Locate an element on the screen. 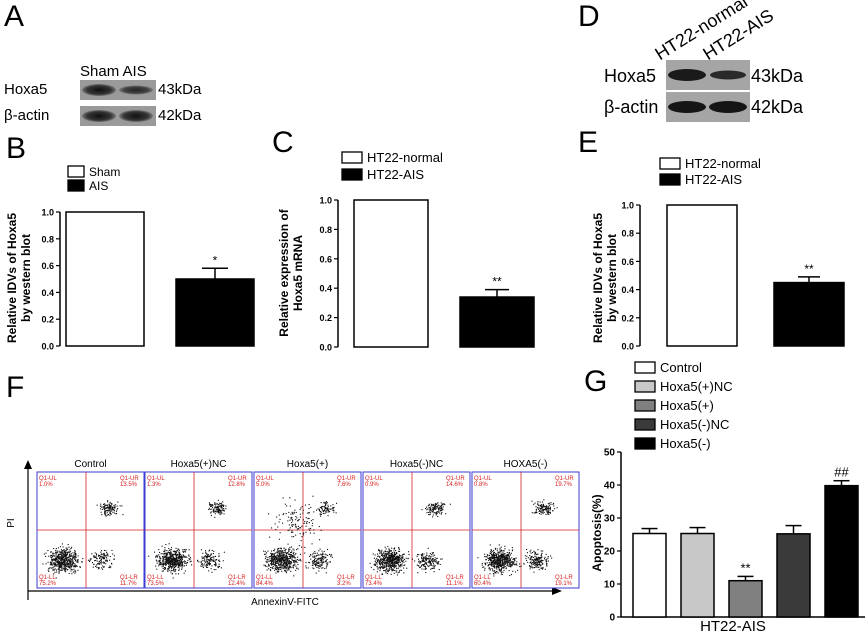 This screenshot has height=633, width=867. flow-q-ur-name-1: Q1-UR is located at coordinates (237, 479).